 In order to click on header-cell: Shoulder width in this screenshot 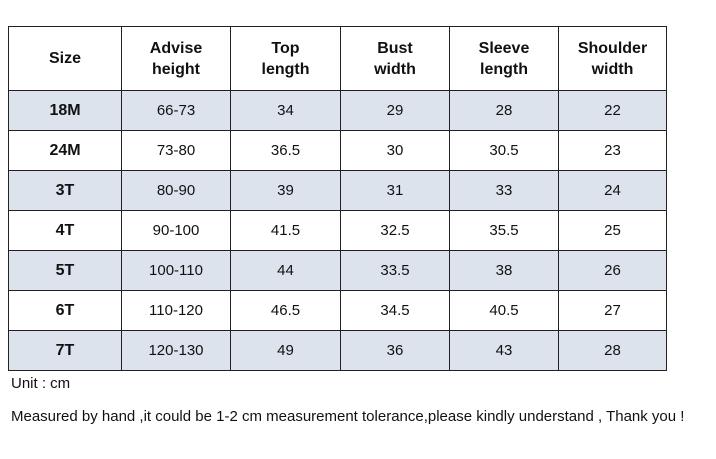, I will do `click(612, 58)`.